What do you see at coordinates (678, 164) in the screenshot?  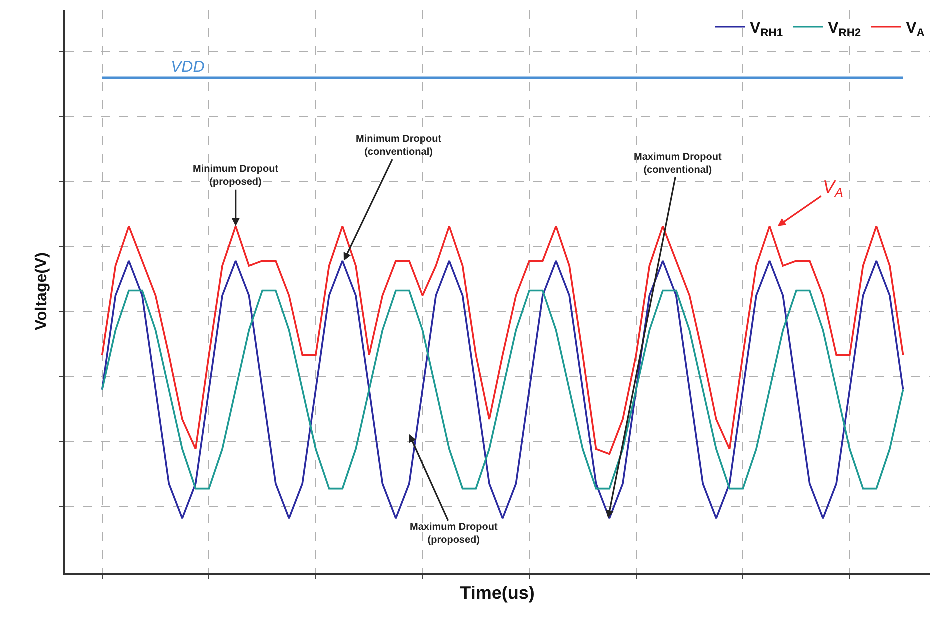 I see `annotation: Maximum Dropout (conventional)` at bounding box center [678, 164].